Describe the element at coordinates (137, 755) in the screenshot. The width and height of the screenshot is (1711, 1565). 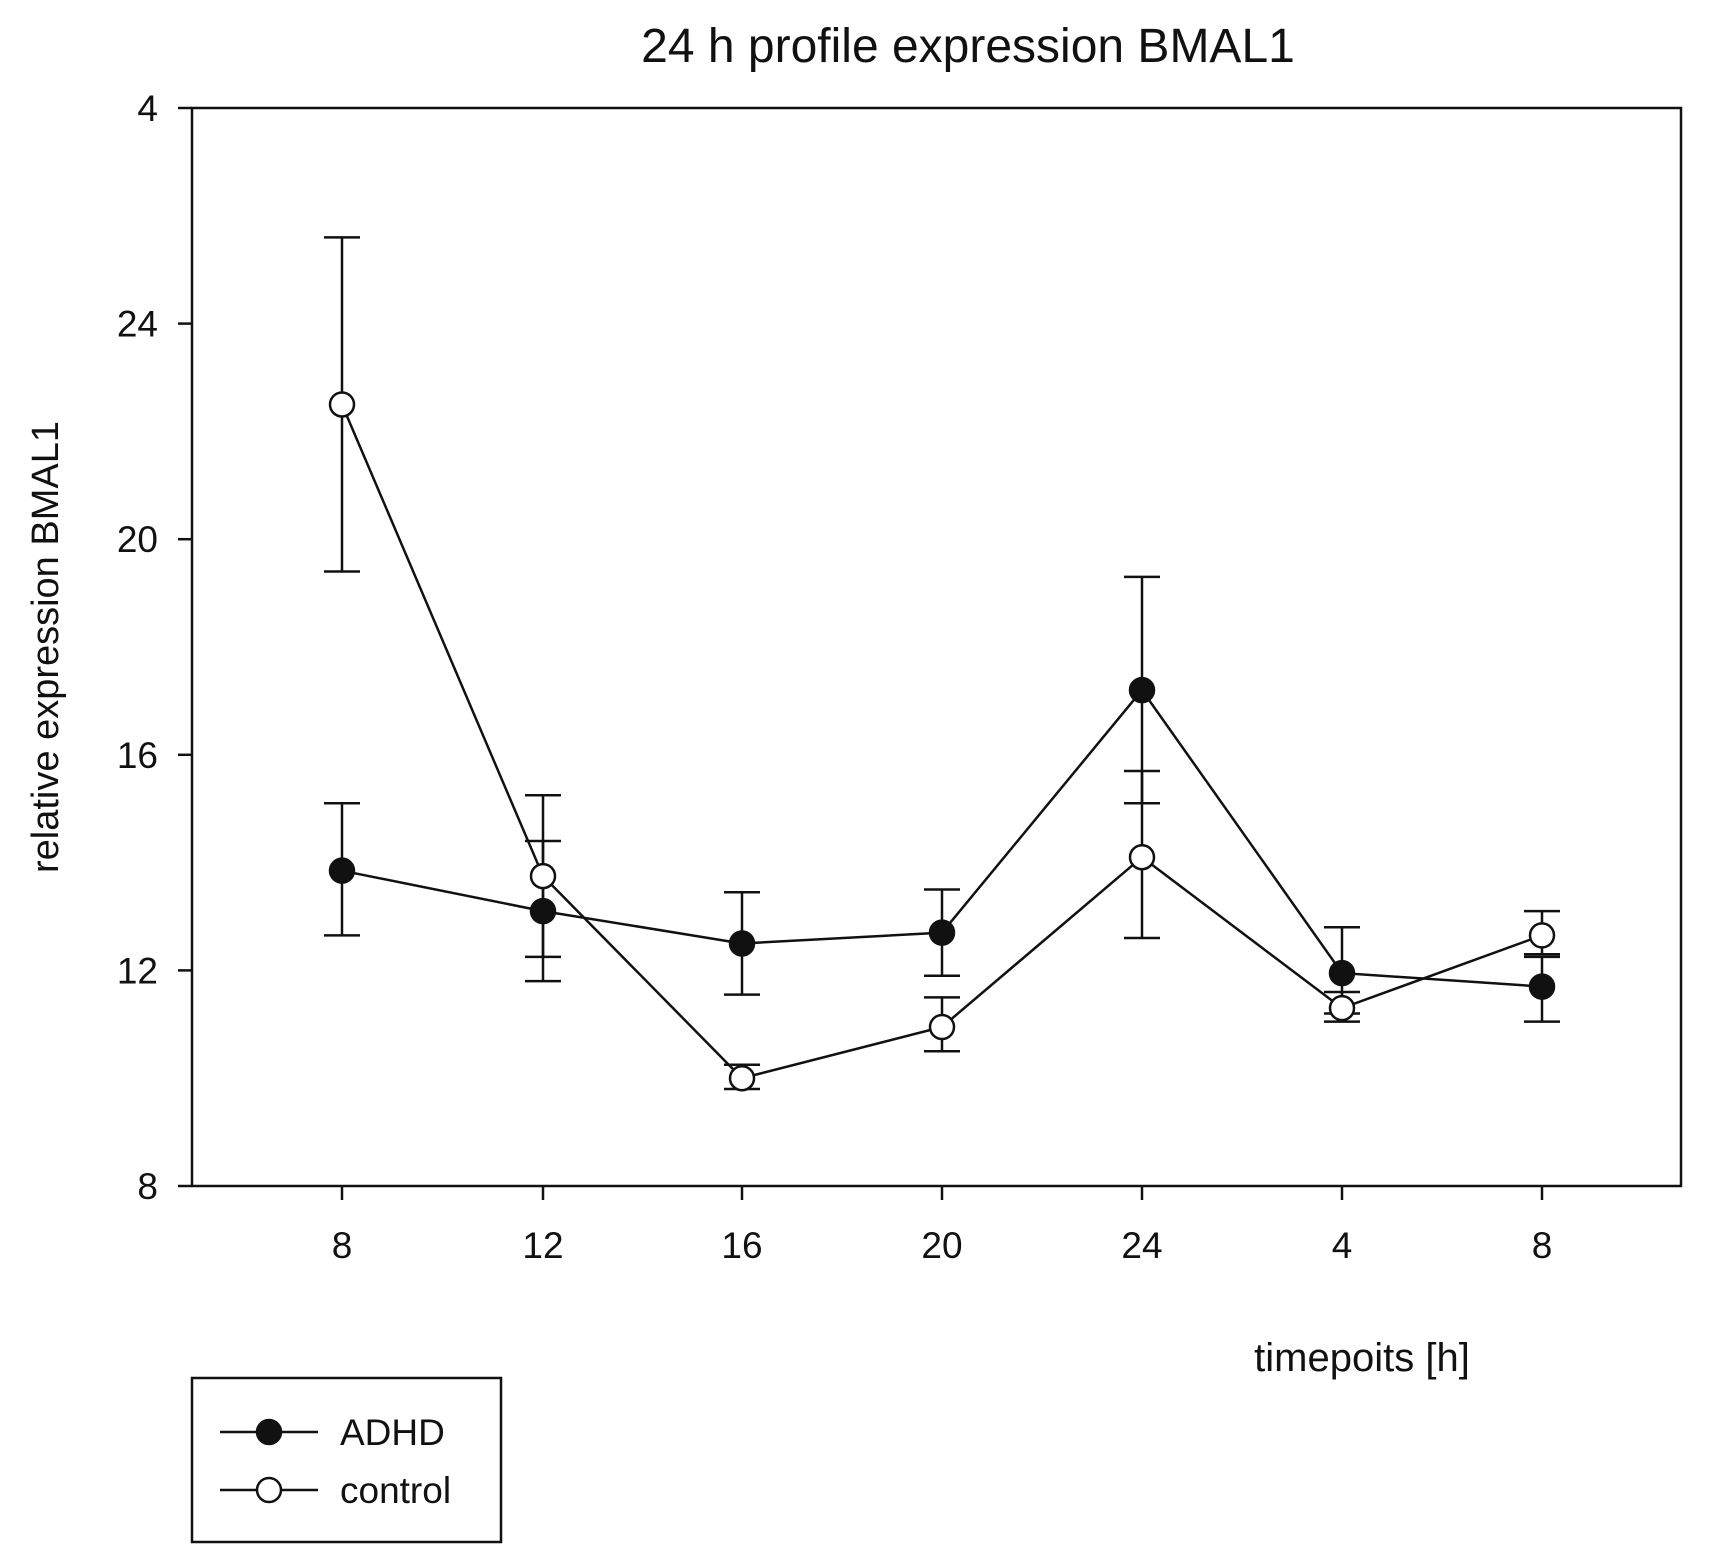
I see `y-tick-label: 16` at that location.